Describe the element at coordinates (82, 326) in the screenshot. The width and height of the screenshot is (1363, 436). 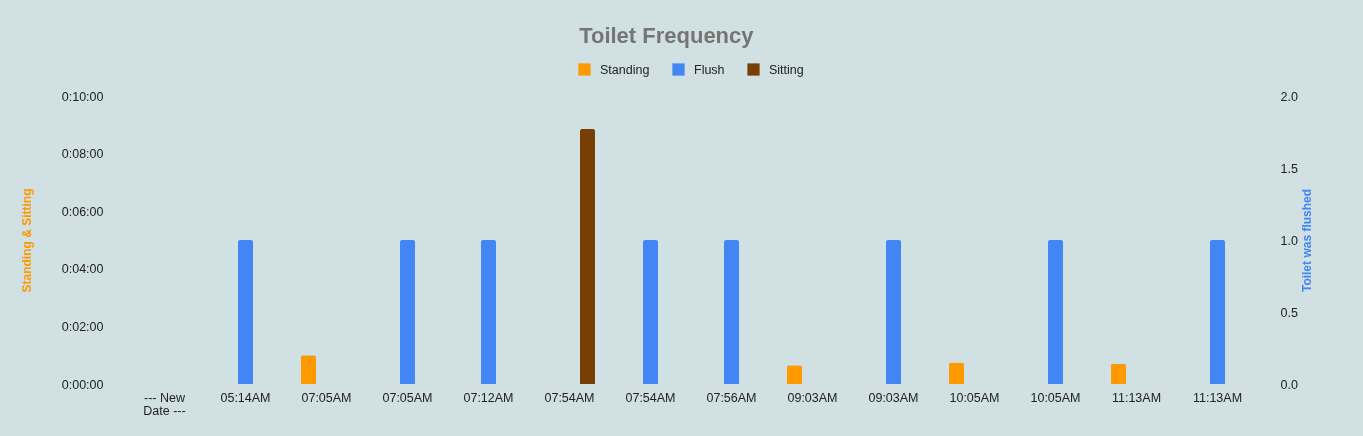
I see `y-tick-label: 0:02:00` at that location.